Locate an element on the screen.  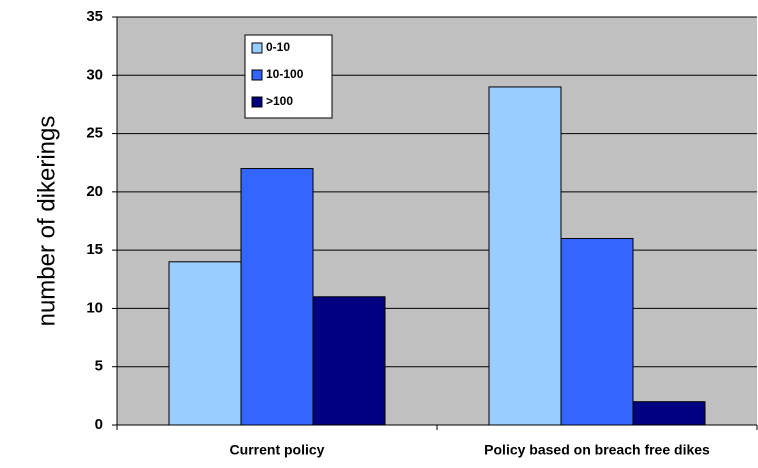
y-tick-label: 5 is located at coordinates (99, 366).